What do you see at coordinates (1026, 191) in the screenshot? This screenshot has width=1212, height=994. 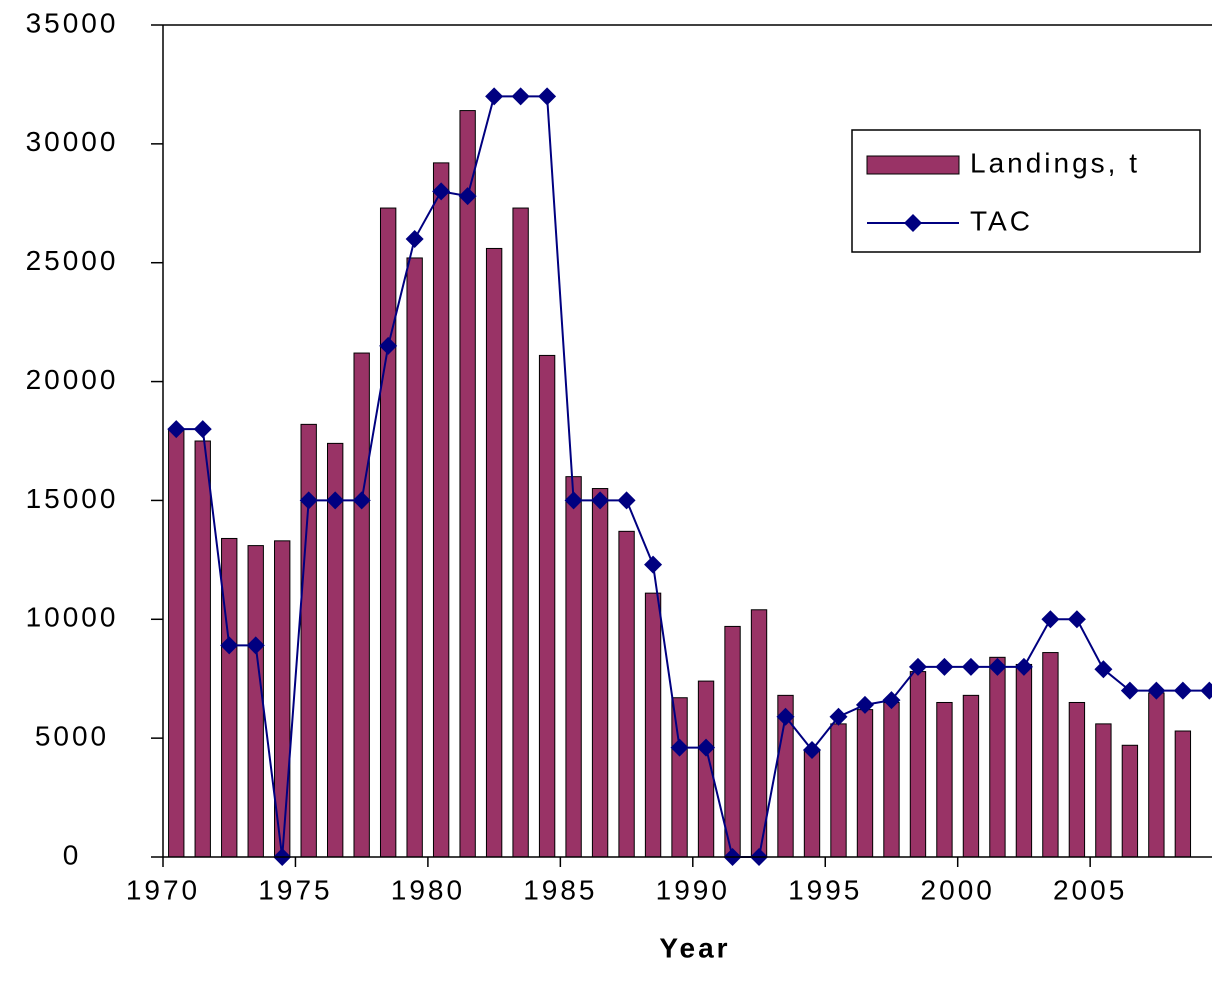 I see `legend-box` at bounding box center [1026, 191].